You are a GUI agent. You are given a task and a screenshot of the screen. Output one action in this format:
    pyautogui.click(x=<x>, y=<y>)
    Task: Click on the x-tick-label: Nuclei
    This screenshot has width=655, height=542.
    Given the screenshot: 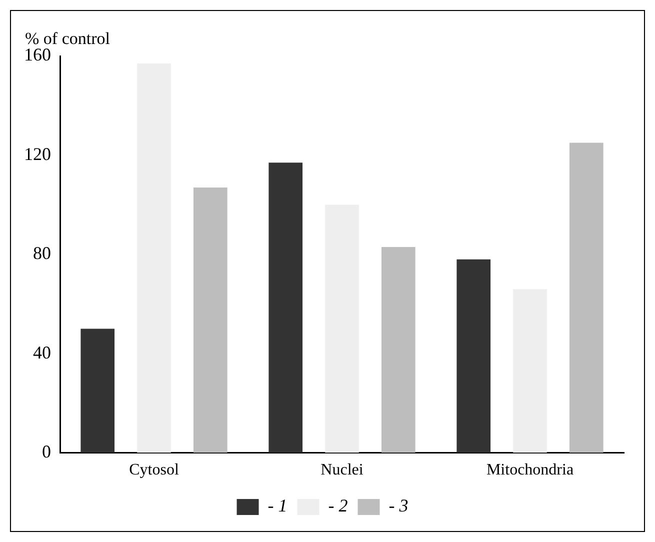 What is the action you would take?
    pyautogui.click(x=342, y=470)
    